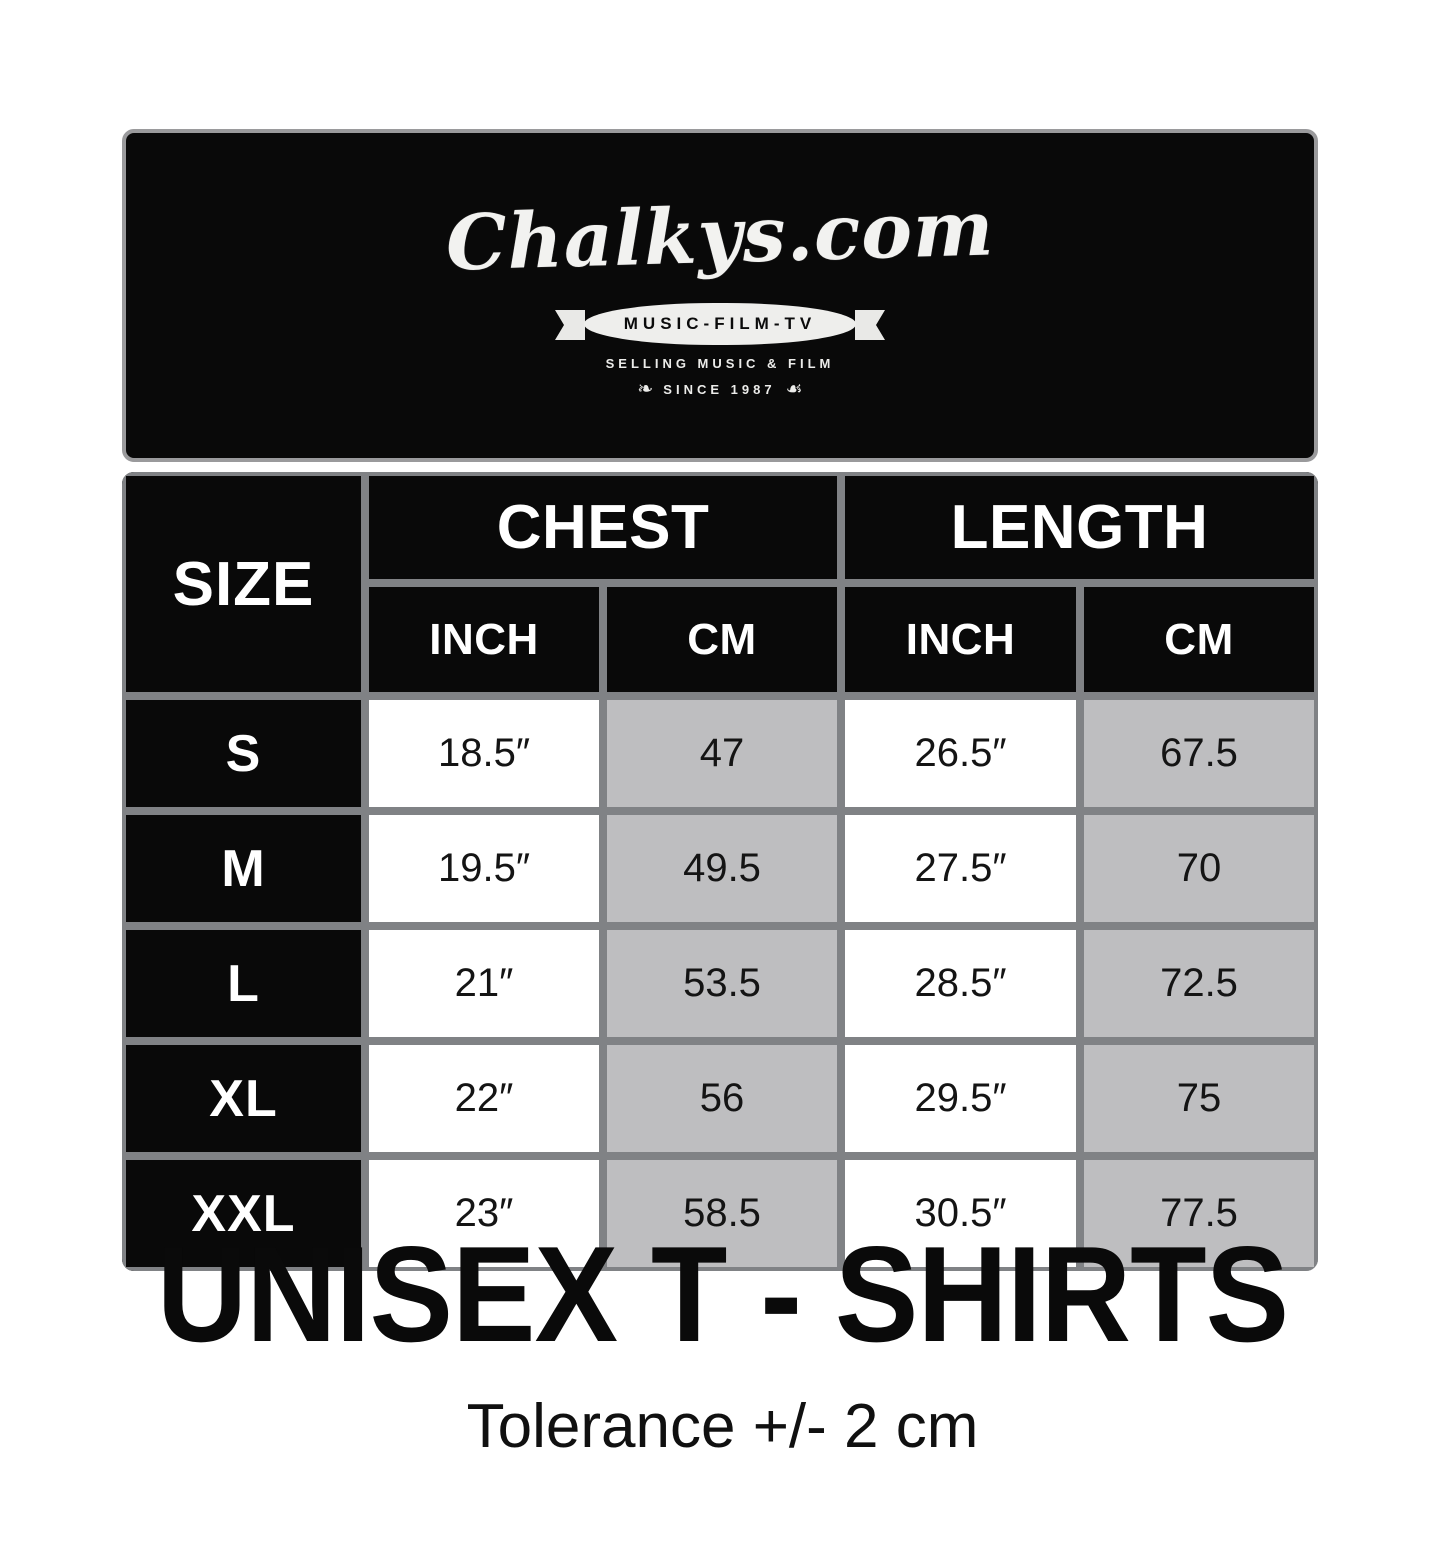 This screenshot has width=1445, height=1546. Describe the element at coordinates (243, 1098) in the screenshot. I see `cell-size-xl: XL` at that location.